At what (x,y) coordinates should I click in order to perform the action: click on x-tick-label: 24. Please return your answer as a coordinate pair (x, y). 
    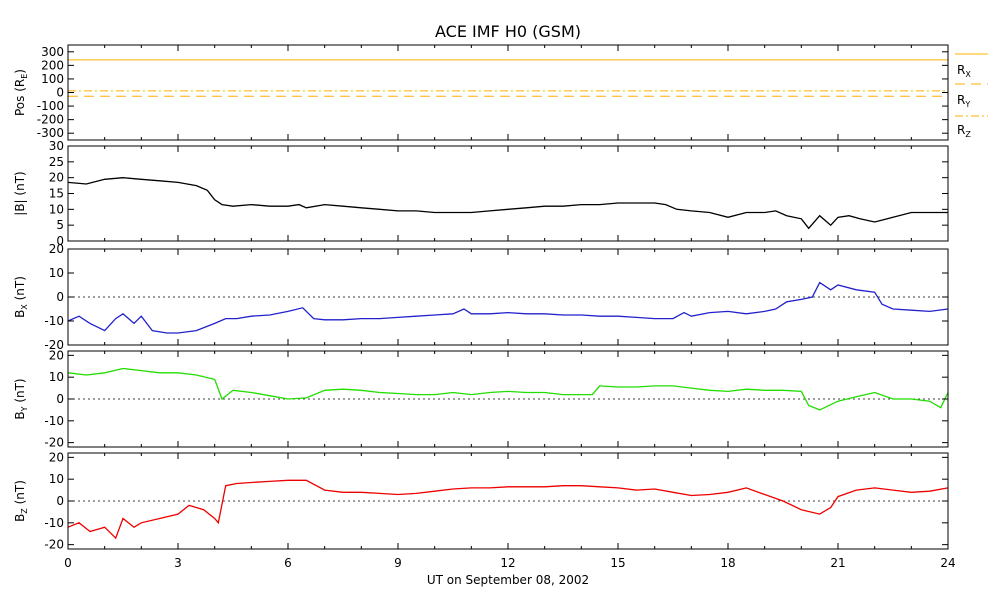
    Looking at the image, I should click on (947, 563).